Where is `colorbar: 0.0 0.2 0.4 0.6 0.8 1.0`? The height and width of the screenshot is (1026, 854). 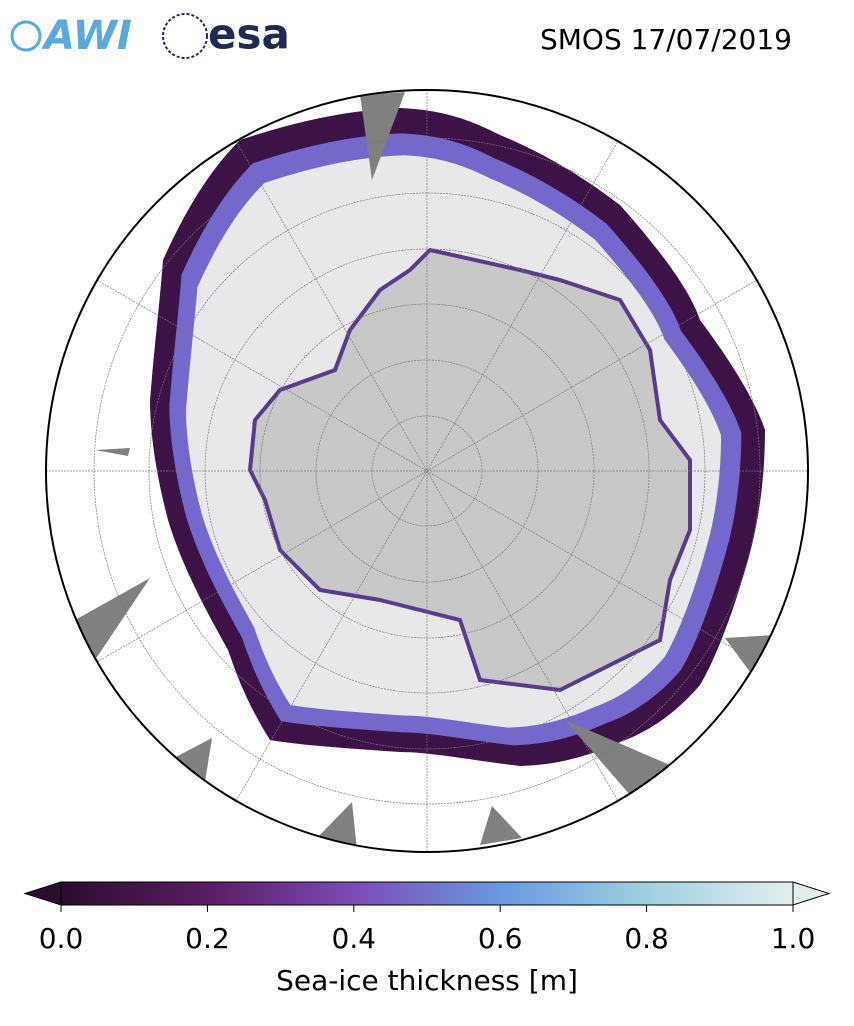
colorbar: 0.0 0.2 0.4 0.6 0.8 1.0 is located at coordinates (427, 918).